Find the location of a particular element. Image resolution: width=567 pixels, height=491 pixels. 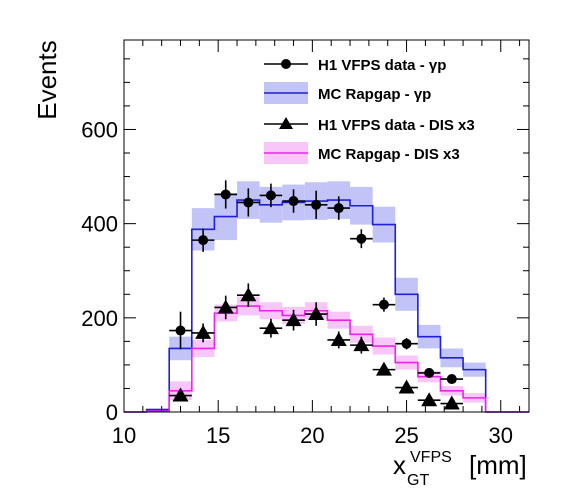

x-tick-label: 15 is located at coordinates (218, 435).